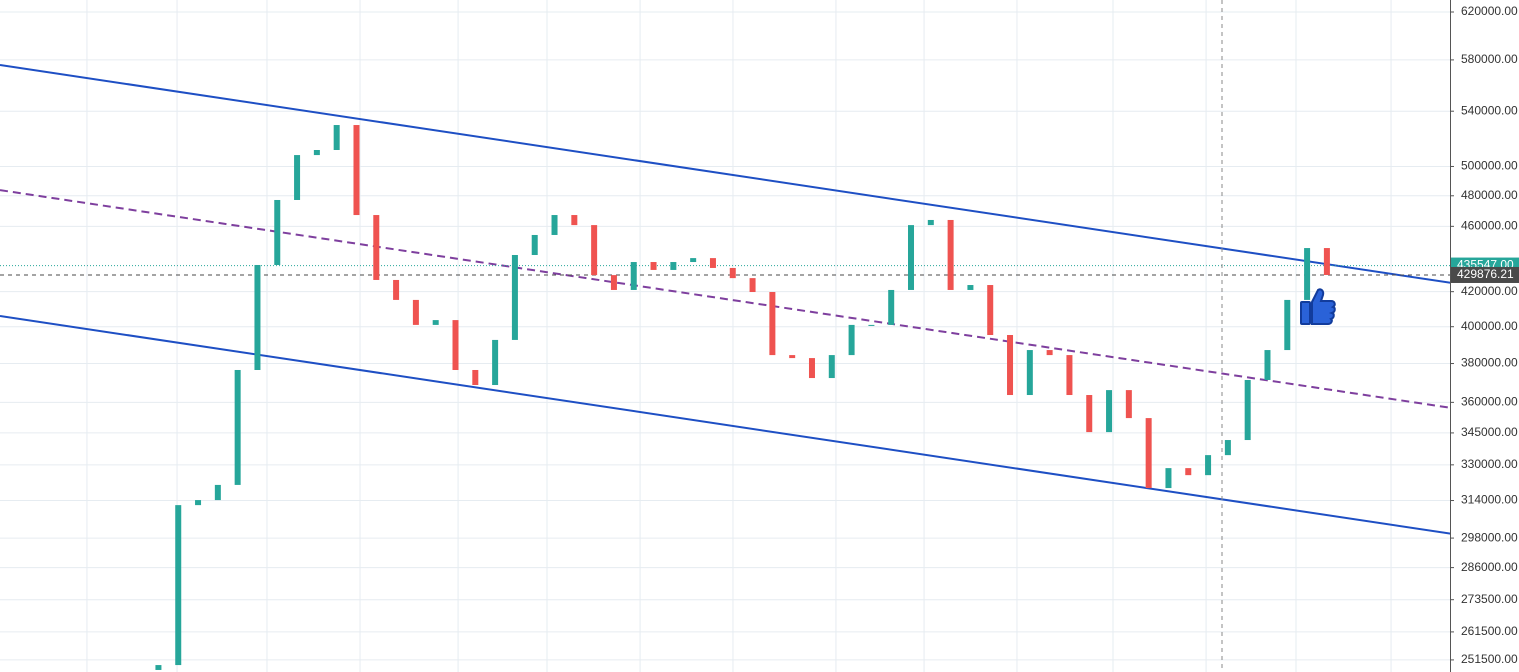  I want to click on thumbs-up-icon, so click(1318, 306).